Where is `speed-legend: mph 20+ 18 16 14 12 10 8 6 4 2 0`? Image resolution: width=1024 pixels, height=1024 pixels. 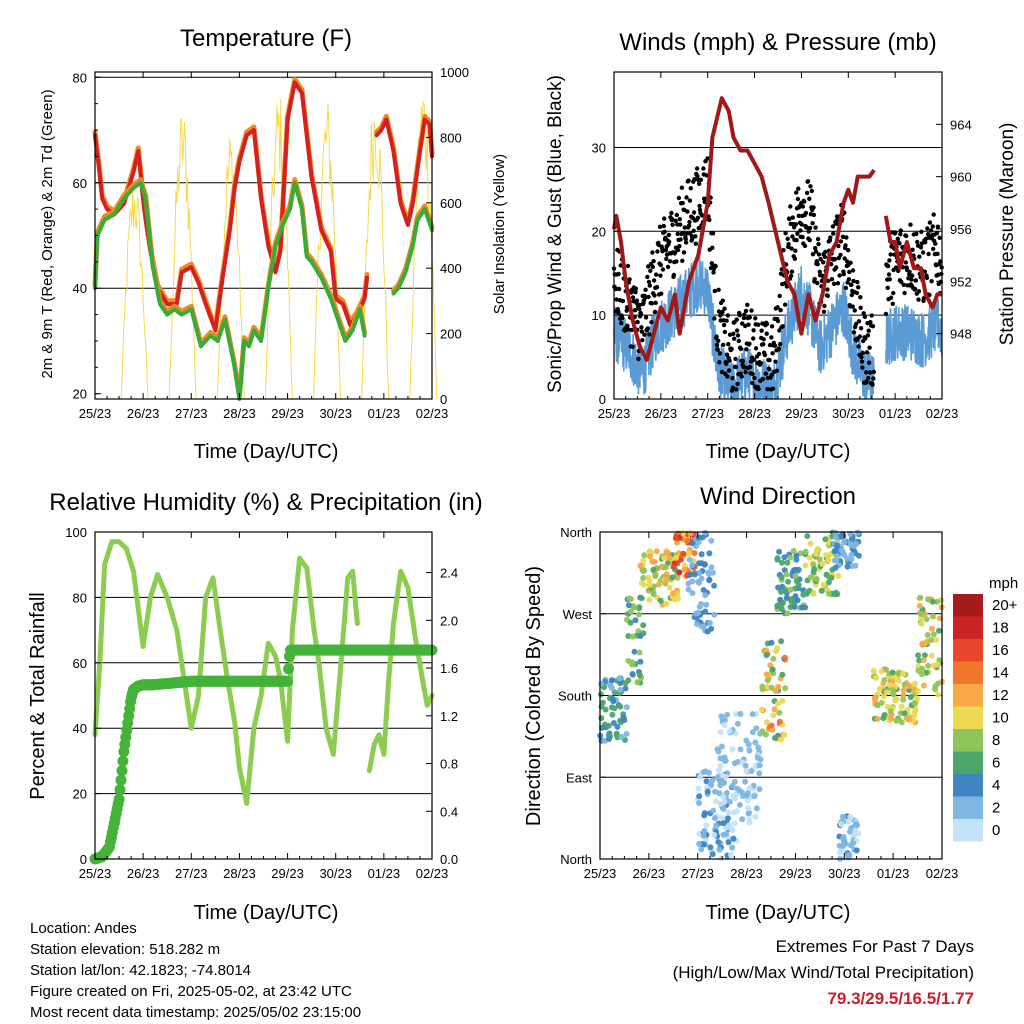 speed-legend: mph 20+ 18 16 14 12 10 8 6 4 2 0 is located at coordinates (985, 708).